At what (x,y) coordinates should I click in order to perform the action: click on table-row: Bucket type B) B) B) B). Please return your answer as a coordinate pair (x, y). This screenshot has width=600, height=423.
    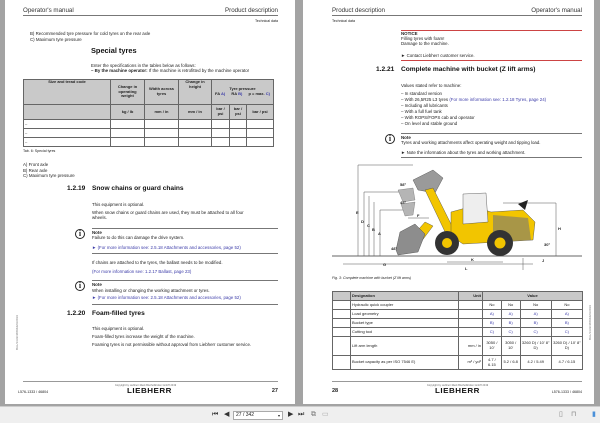
    Looking at the image, I should click on (458, 323).